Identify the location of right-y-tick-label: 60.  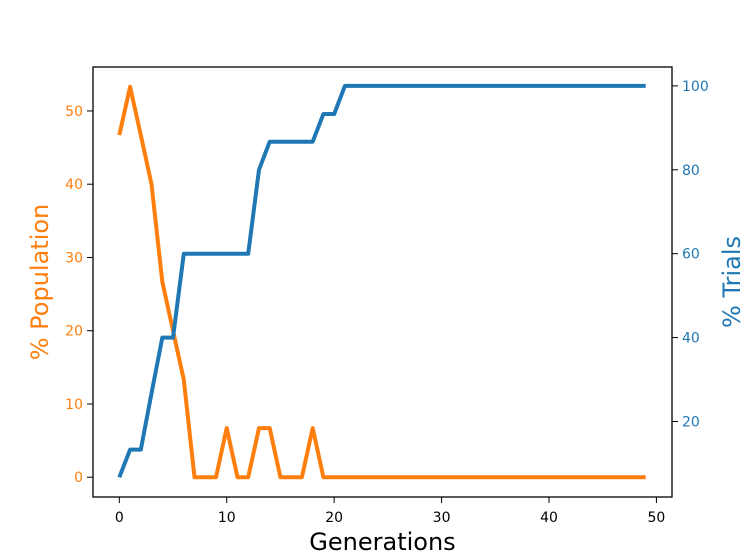
(691, 255).